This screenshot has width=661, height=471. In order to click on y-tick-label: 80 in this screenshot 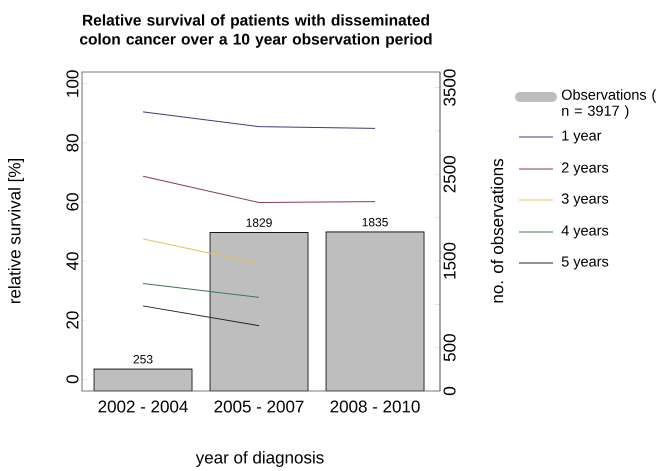, I will do `click(72, 143)`.